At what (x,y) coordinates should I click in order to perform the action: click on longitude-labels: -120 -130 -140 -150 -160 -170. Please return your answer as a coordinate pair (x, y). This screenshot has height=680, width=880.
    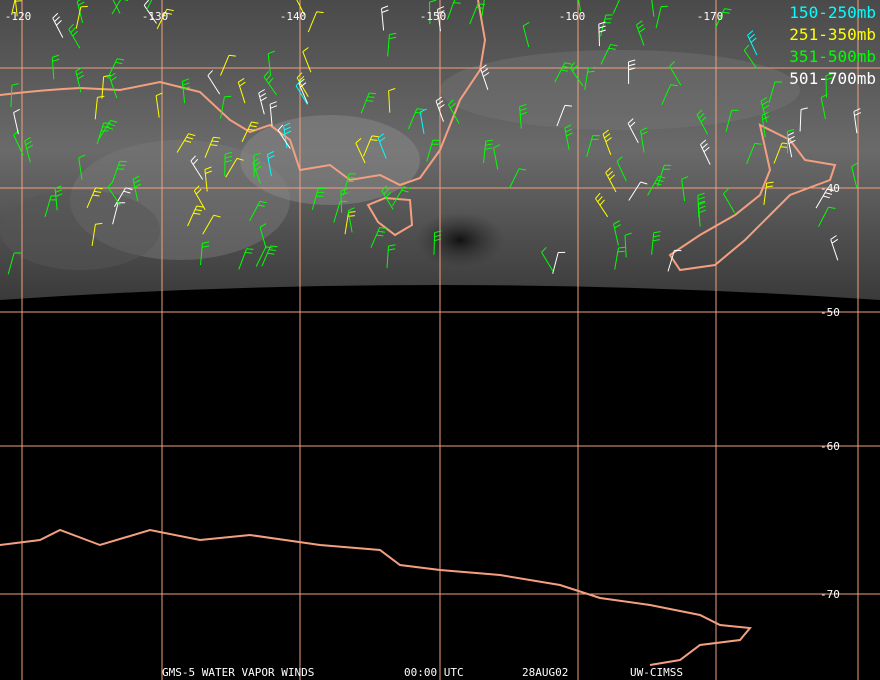
    Looking at the image, I should click on (364, 16).